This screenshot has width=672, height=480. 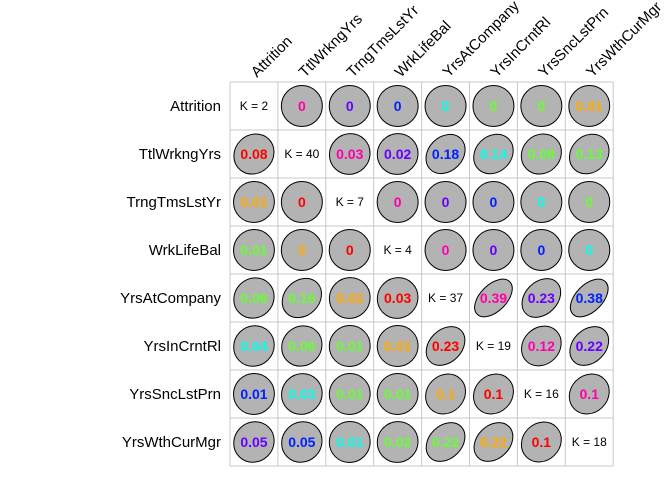 What do you see at coordinates (171, 442) in the screenshot?
I see `row-label: YrsWthCurMgr` at bounding box center [171, 442].